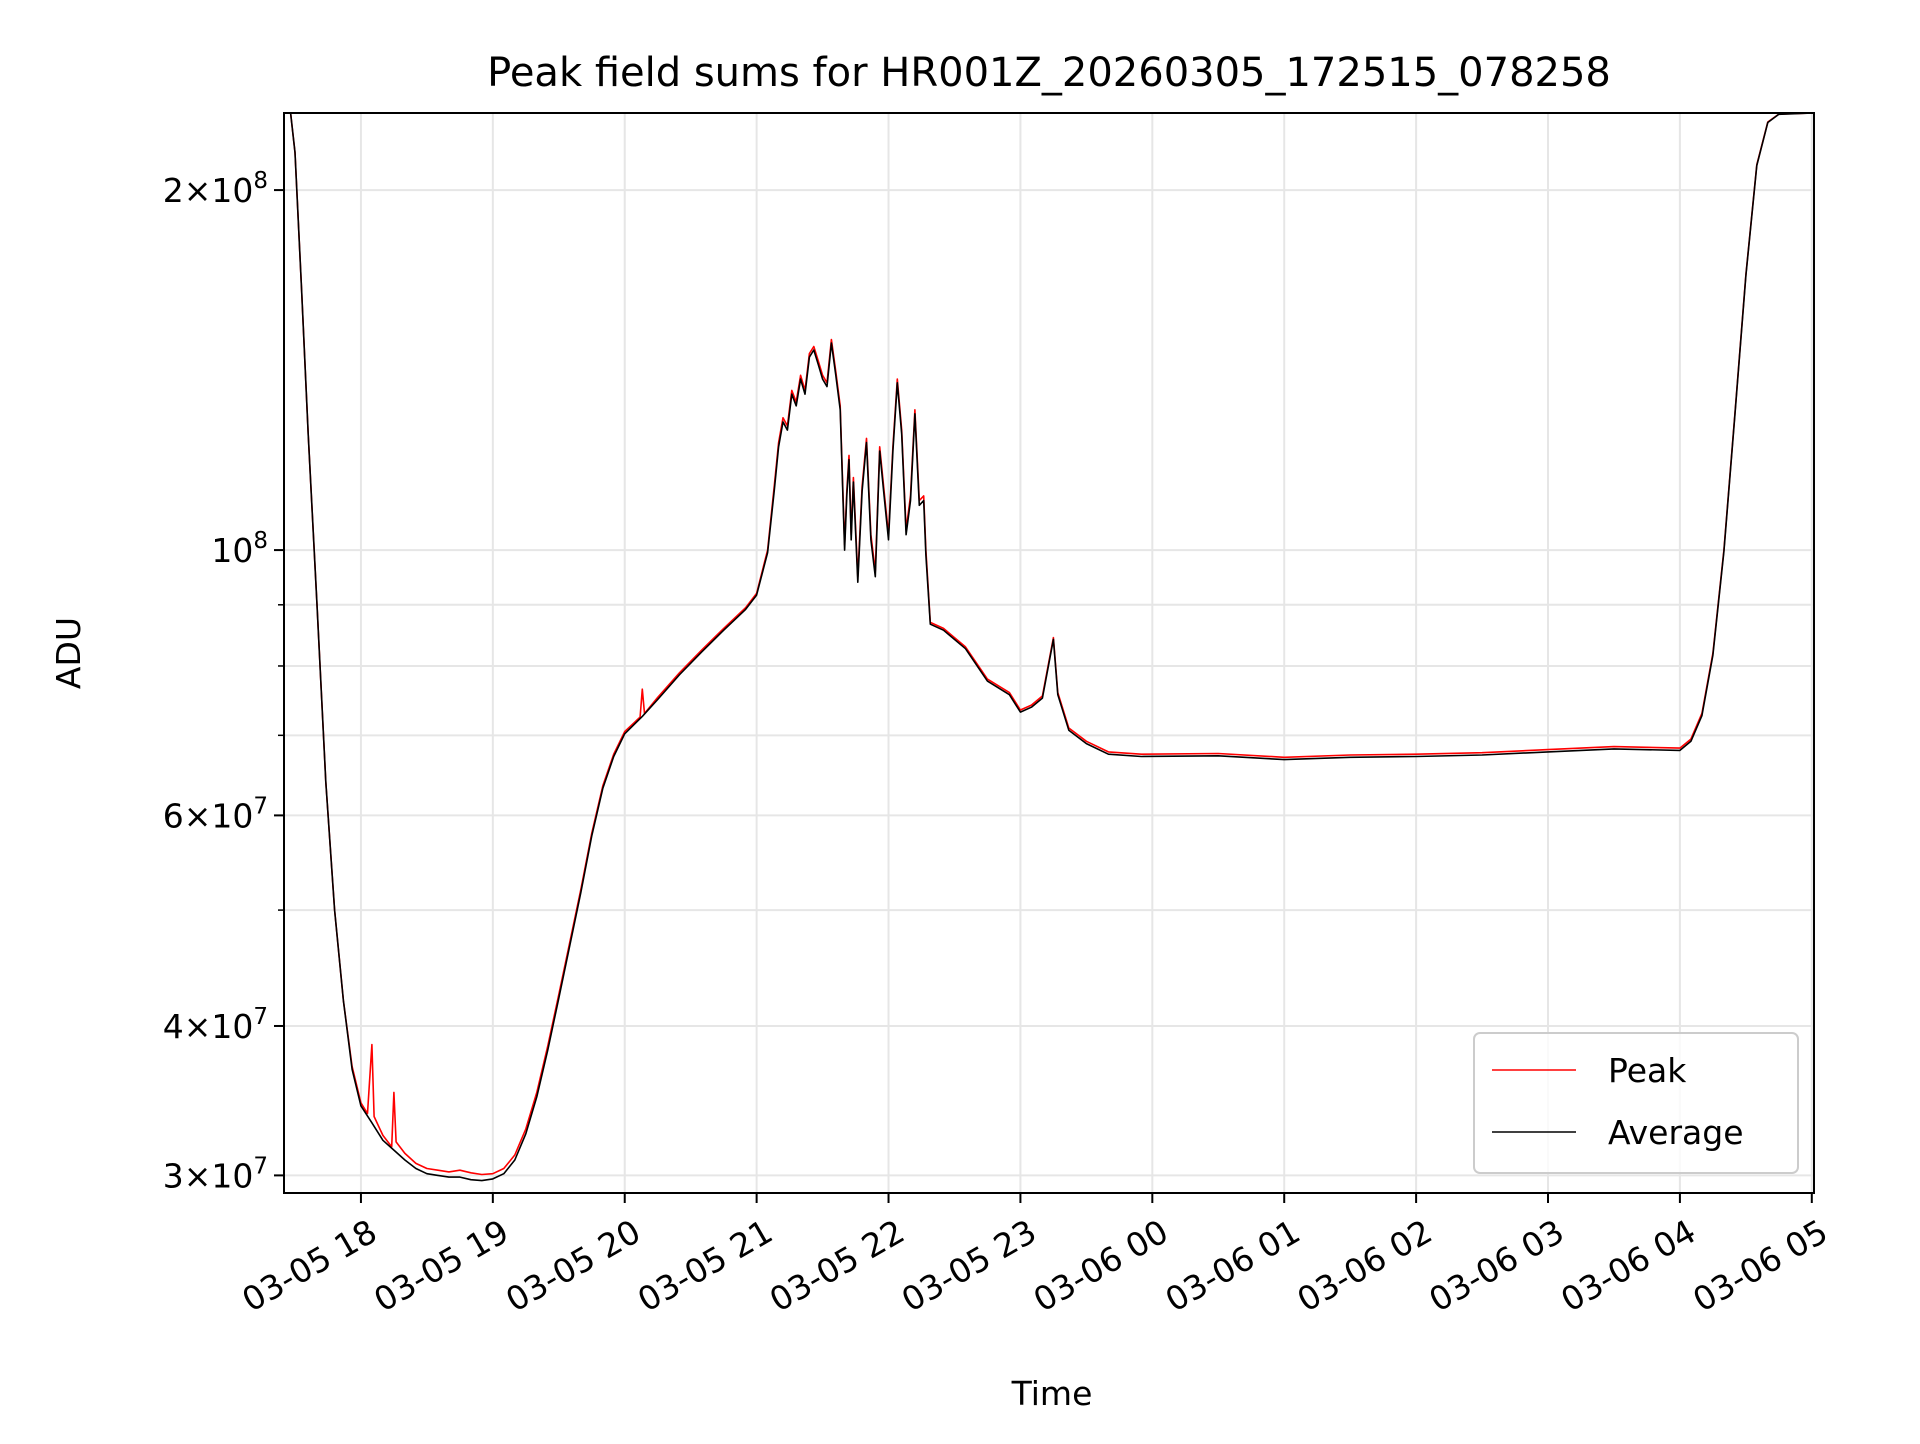  I want to click on y-axis-label: ADU, so click(68, 653).